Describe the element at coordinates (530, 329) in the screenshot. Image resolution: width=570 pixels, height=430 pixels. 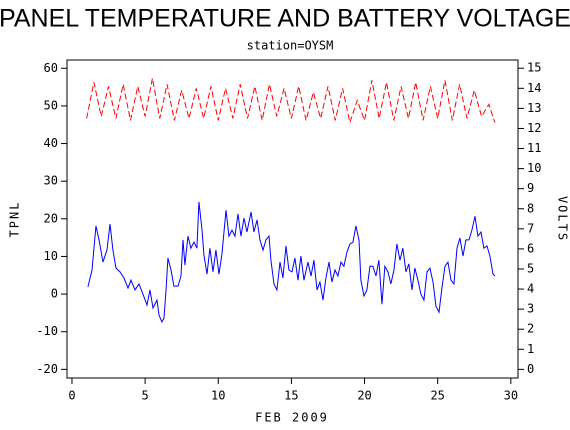
I see `y2-tick-label: 2` at that location.